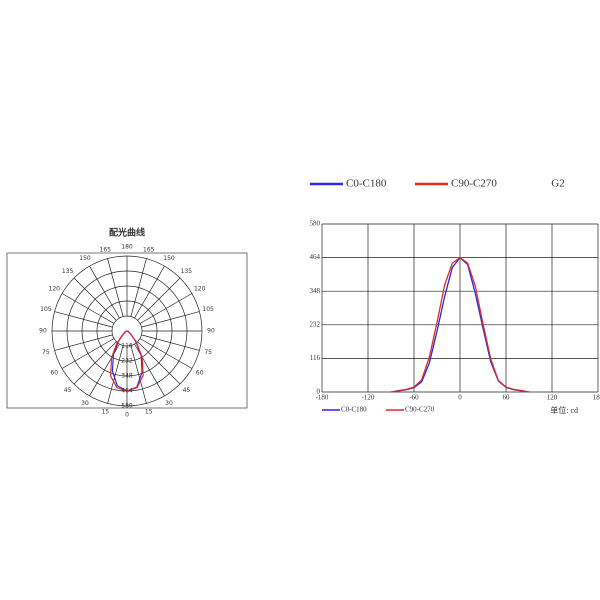 This screenshot has height=600, width=600. Describe the element at coordinates (127, 391) in the screenshot. I see `radial-label: 464` at that location.